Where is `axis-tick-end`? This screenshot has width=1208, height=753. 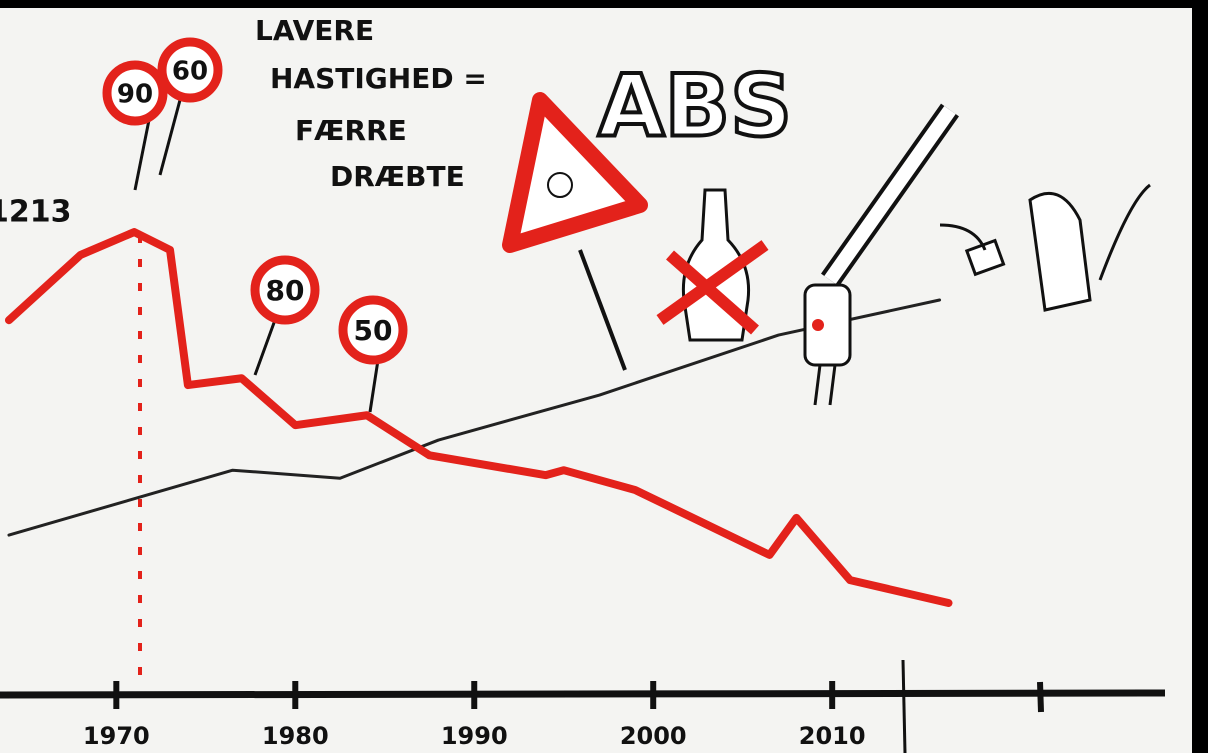 axis-tick-end is located at coordinates (1040, 697).